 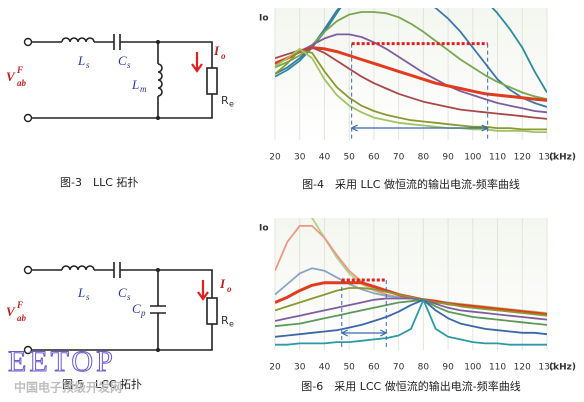 What do you see at coordinates (102, 384) in the screenshot?
I see `caption: 图-5 LCC 拓扑` at bounding box center [102, 384].